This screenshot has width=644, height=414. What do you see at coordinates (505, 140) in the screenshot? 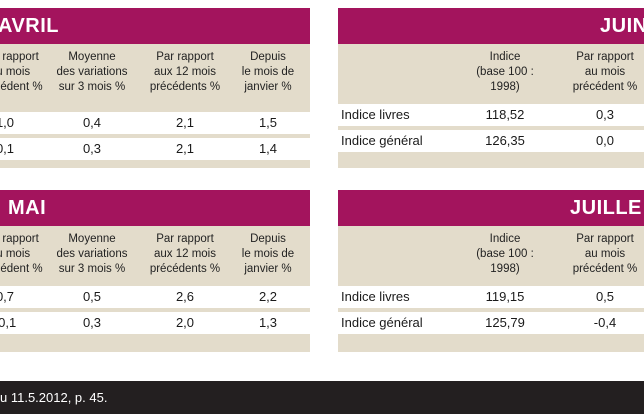
I see `cell: 126,35` at bounding box center [505, 140].